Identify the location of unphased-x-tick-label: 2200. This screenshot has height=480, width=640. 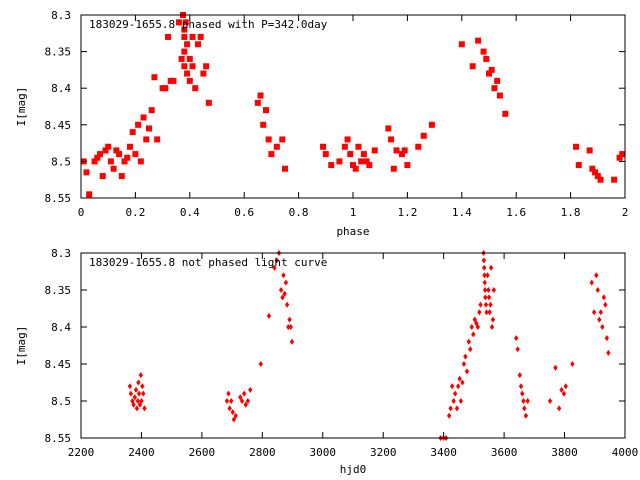
(81, 452).